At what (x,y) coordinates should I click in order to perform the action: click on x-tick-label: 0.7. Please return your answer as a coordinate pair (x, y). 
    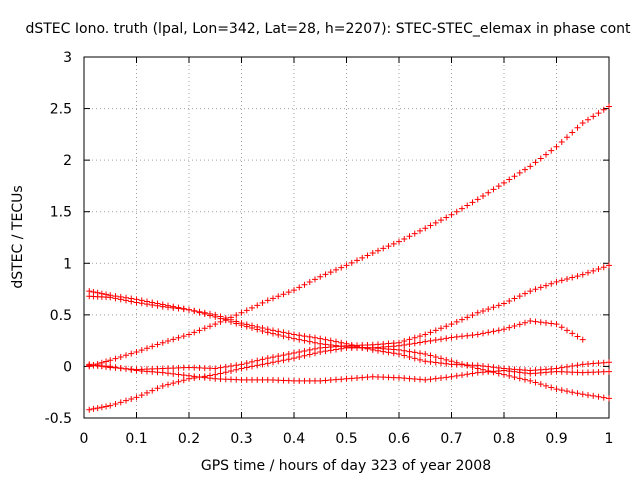
    Looking at the image, I should click on (451, 439).